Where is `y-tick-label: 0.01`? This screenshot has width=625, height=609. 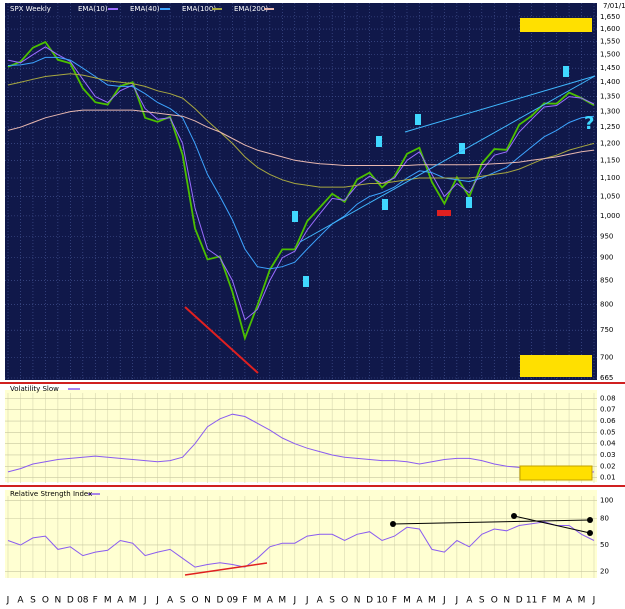
y-tick-label: 0.01 is located at coordinates (608, 478).